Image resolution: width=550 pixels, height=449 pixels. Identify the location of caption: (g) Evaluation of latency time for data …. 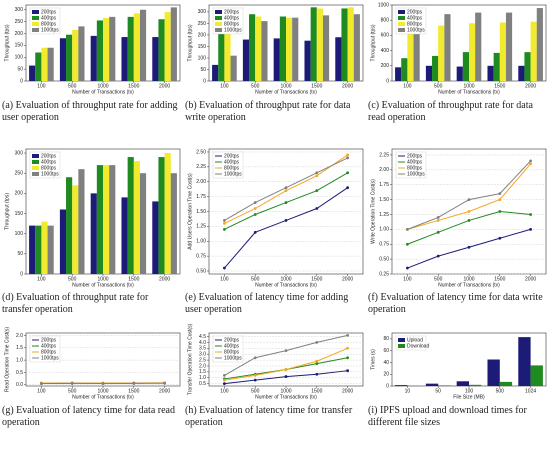
(88, 416).